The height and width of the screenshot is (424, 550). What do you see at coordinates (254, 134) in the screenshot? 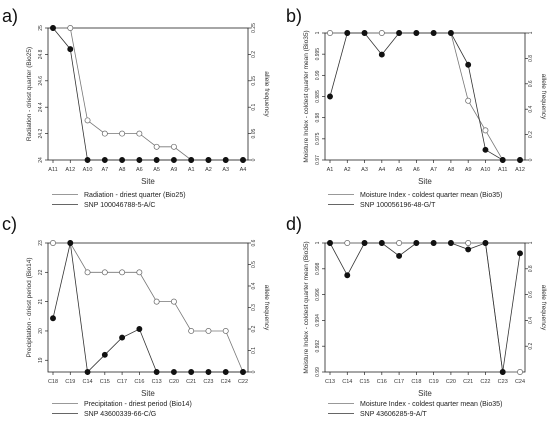
I see `y2-tick-label: 0.05` at bounding box center [254, 134].